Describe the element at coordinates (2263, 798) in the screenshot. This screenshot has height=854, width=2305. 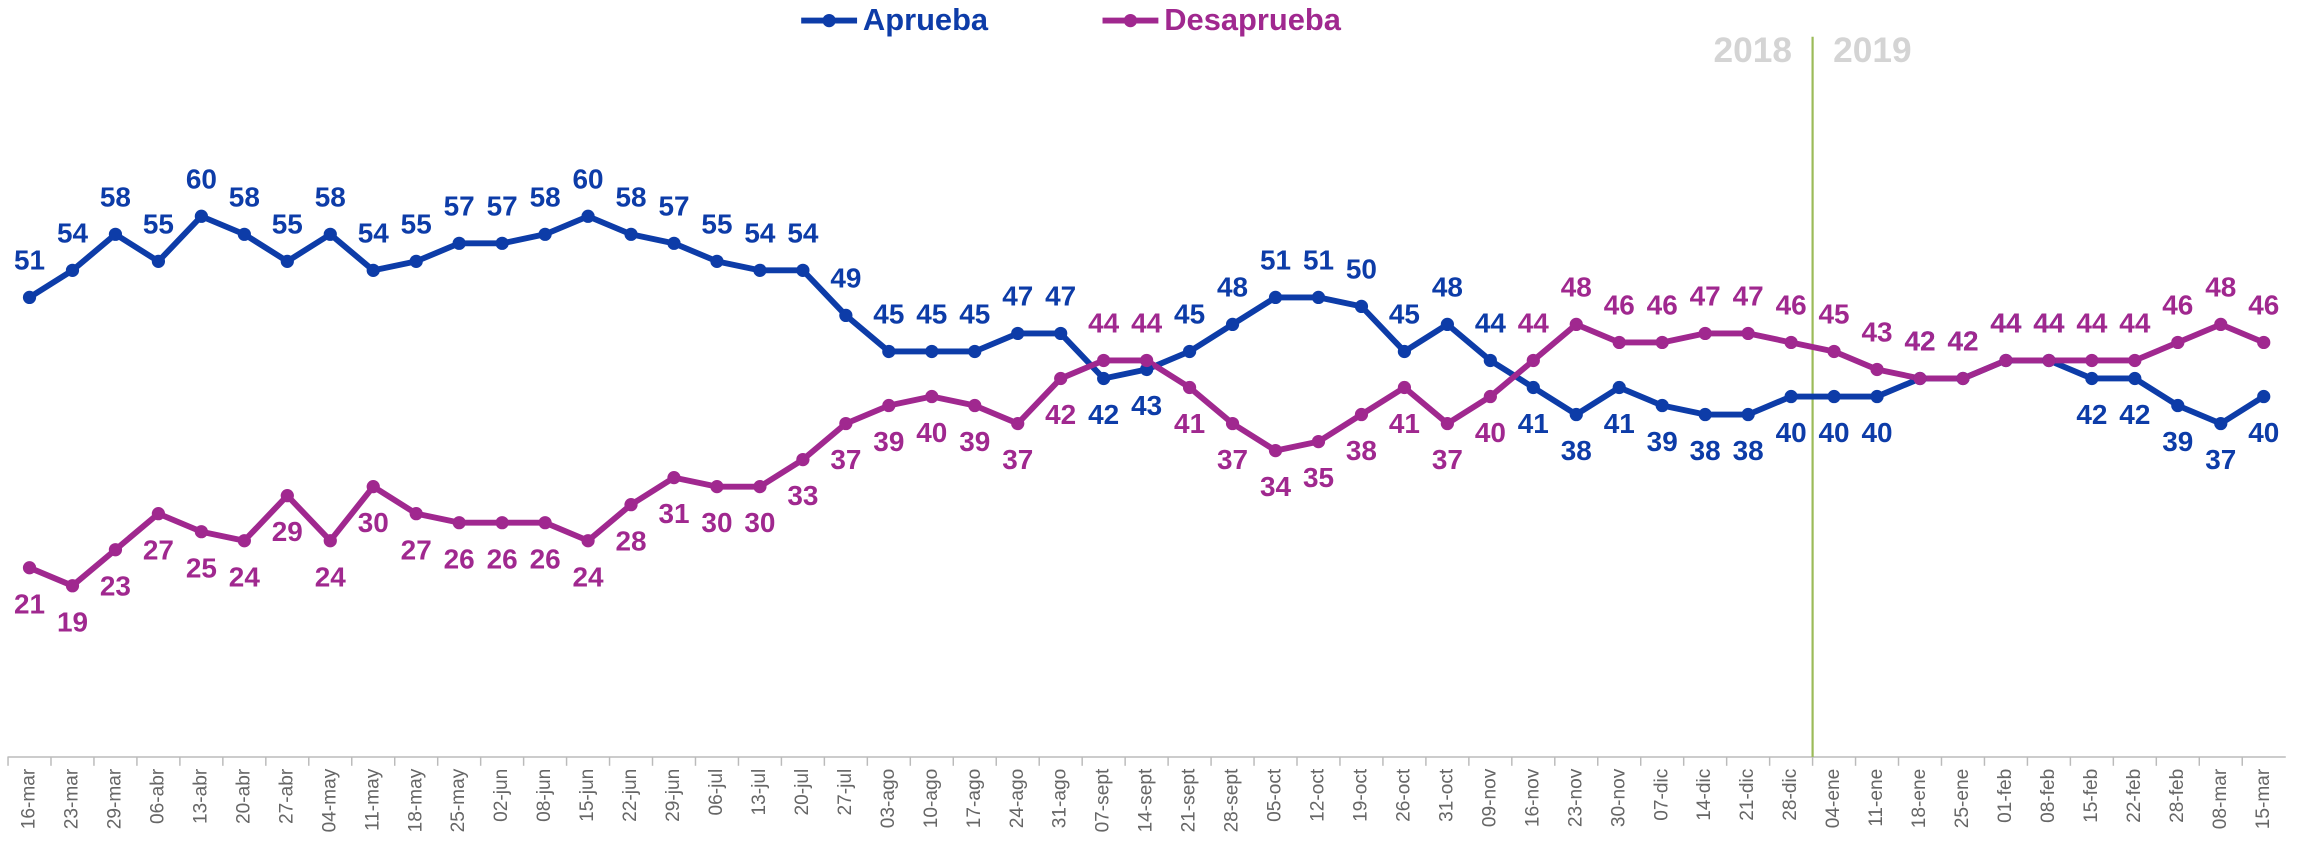
I see `x-tick-label: 15-mar` at that location.